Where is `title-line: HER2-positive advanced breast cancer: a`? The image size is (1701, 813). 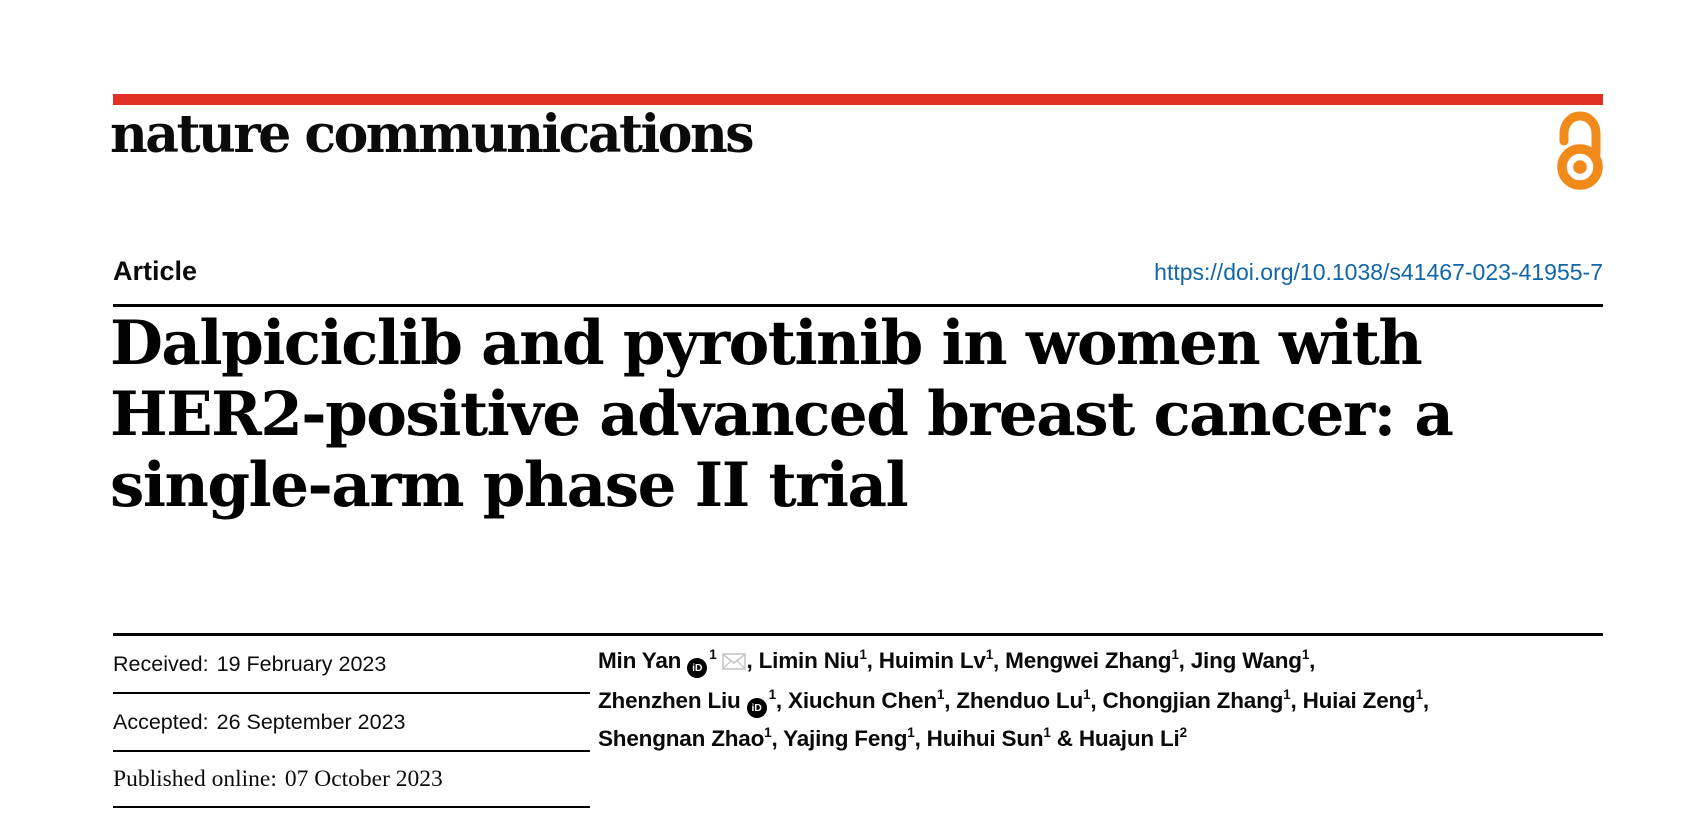 title-line: HER2-positive advanced breast cancer: a is located at coordinates (782, 414).